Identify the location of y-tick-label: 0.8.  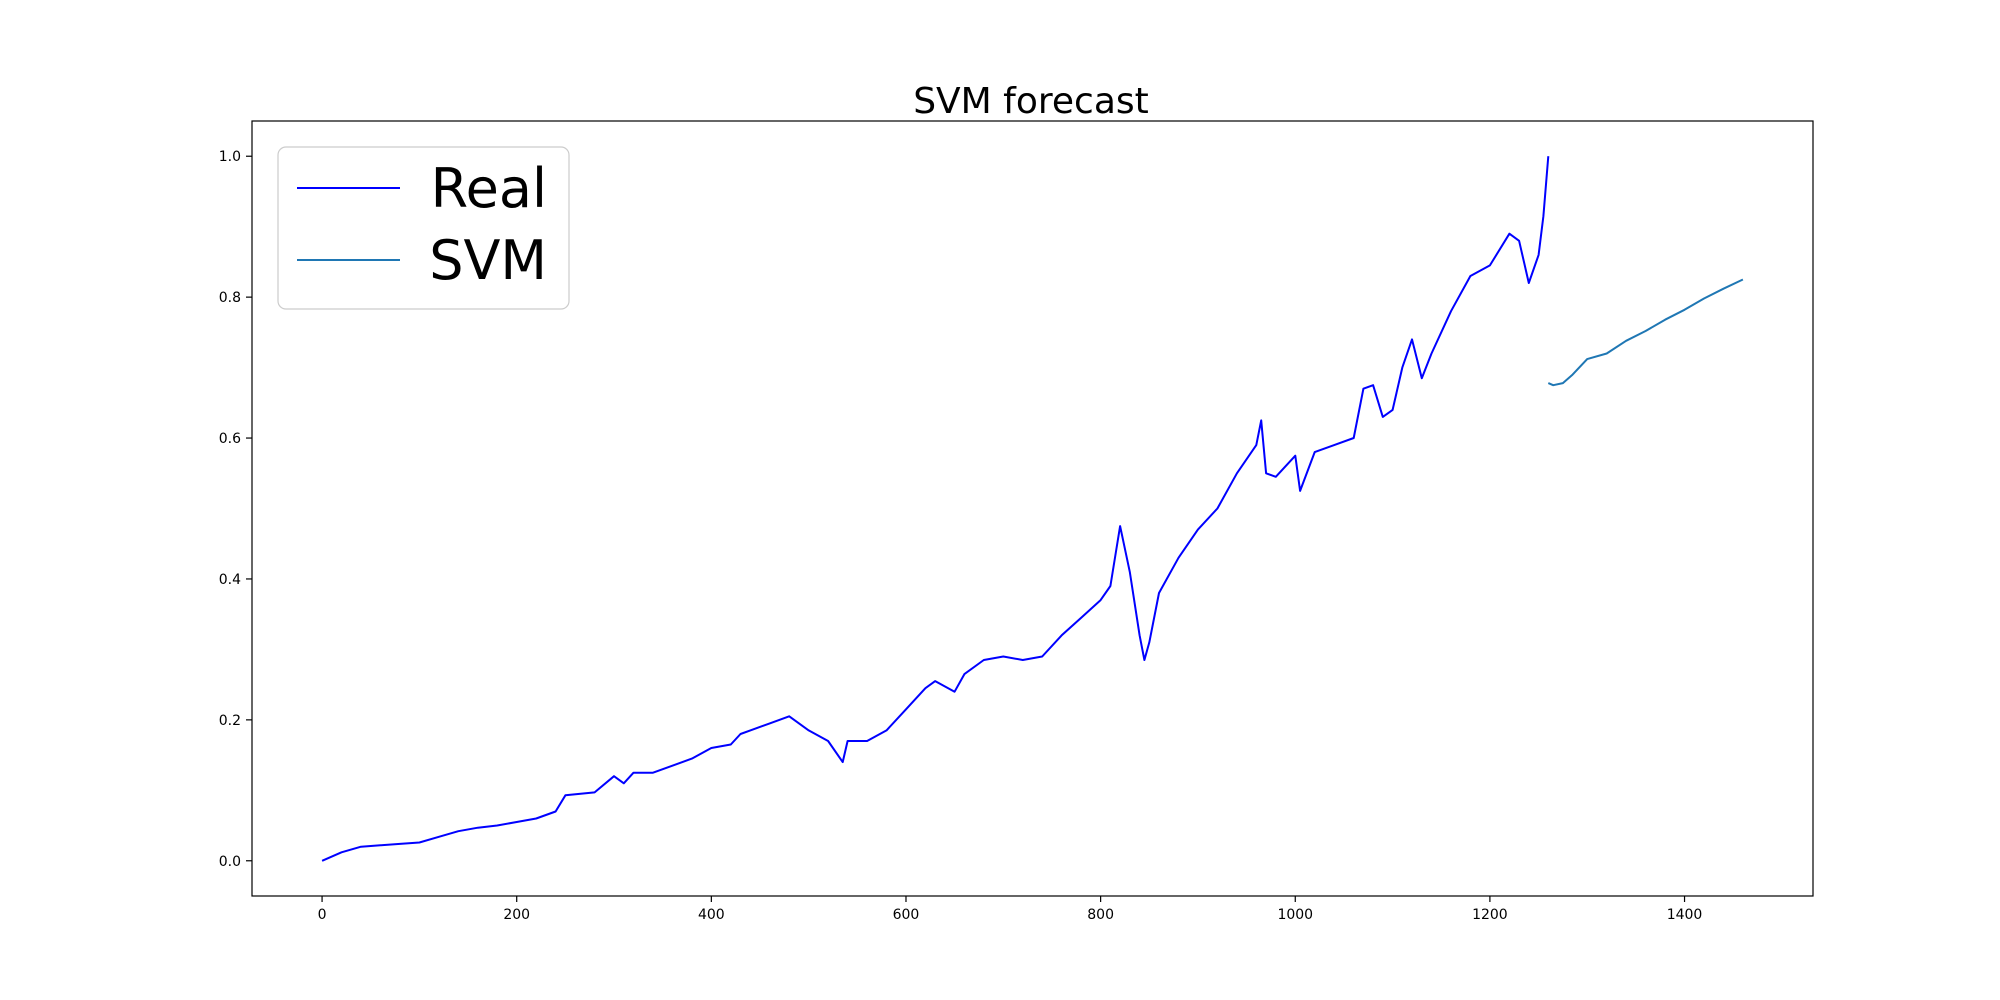
(230, 298).